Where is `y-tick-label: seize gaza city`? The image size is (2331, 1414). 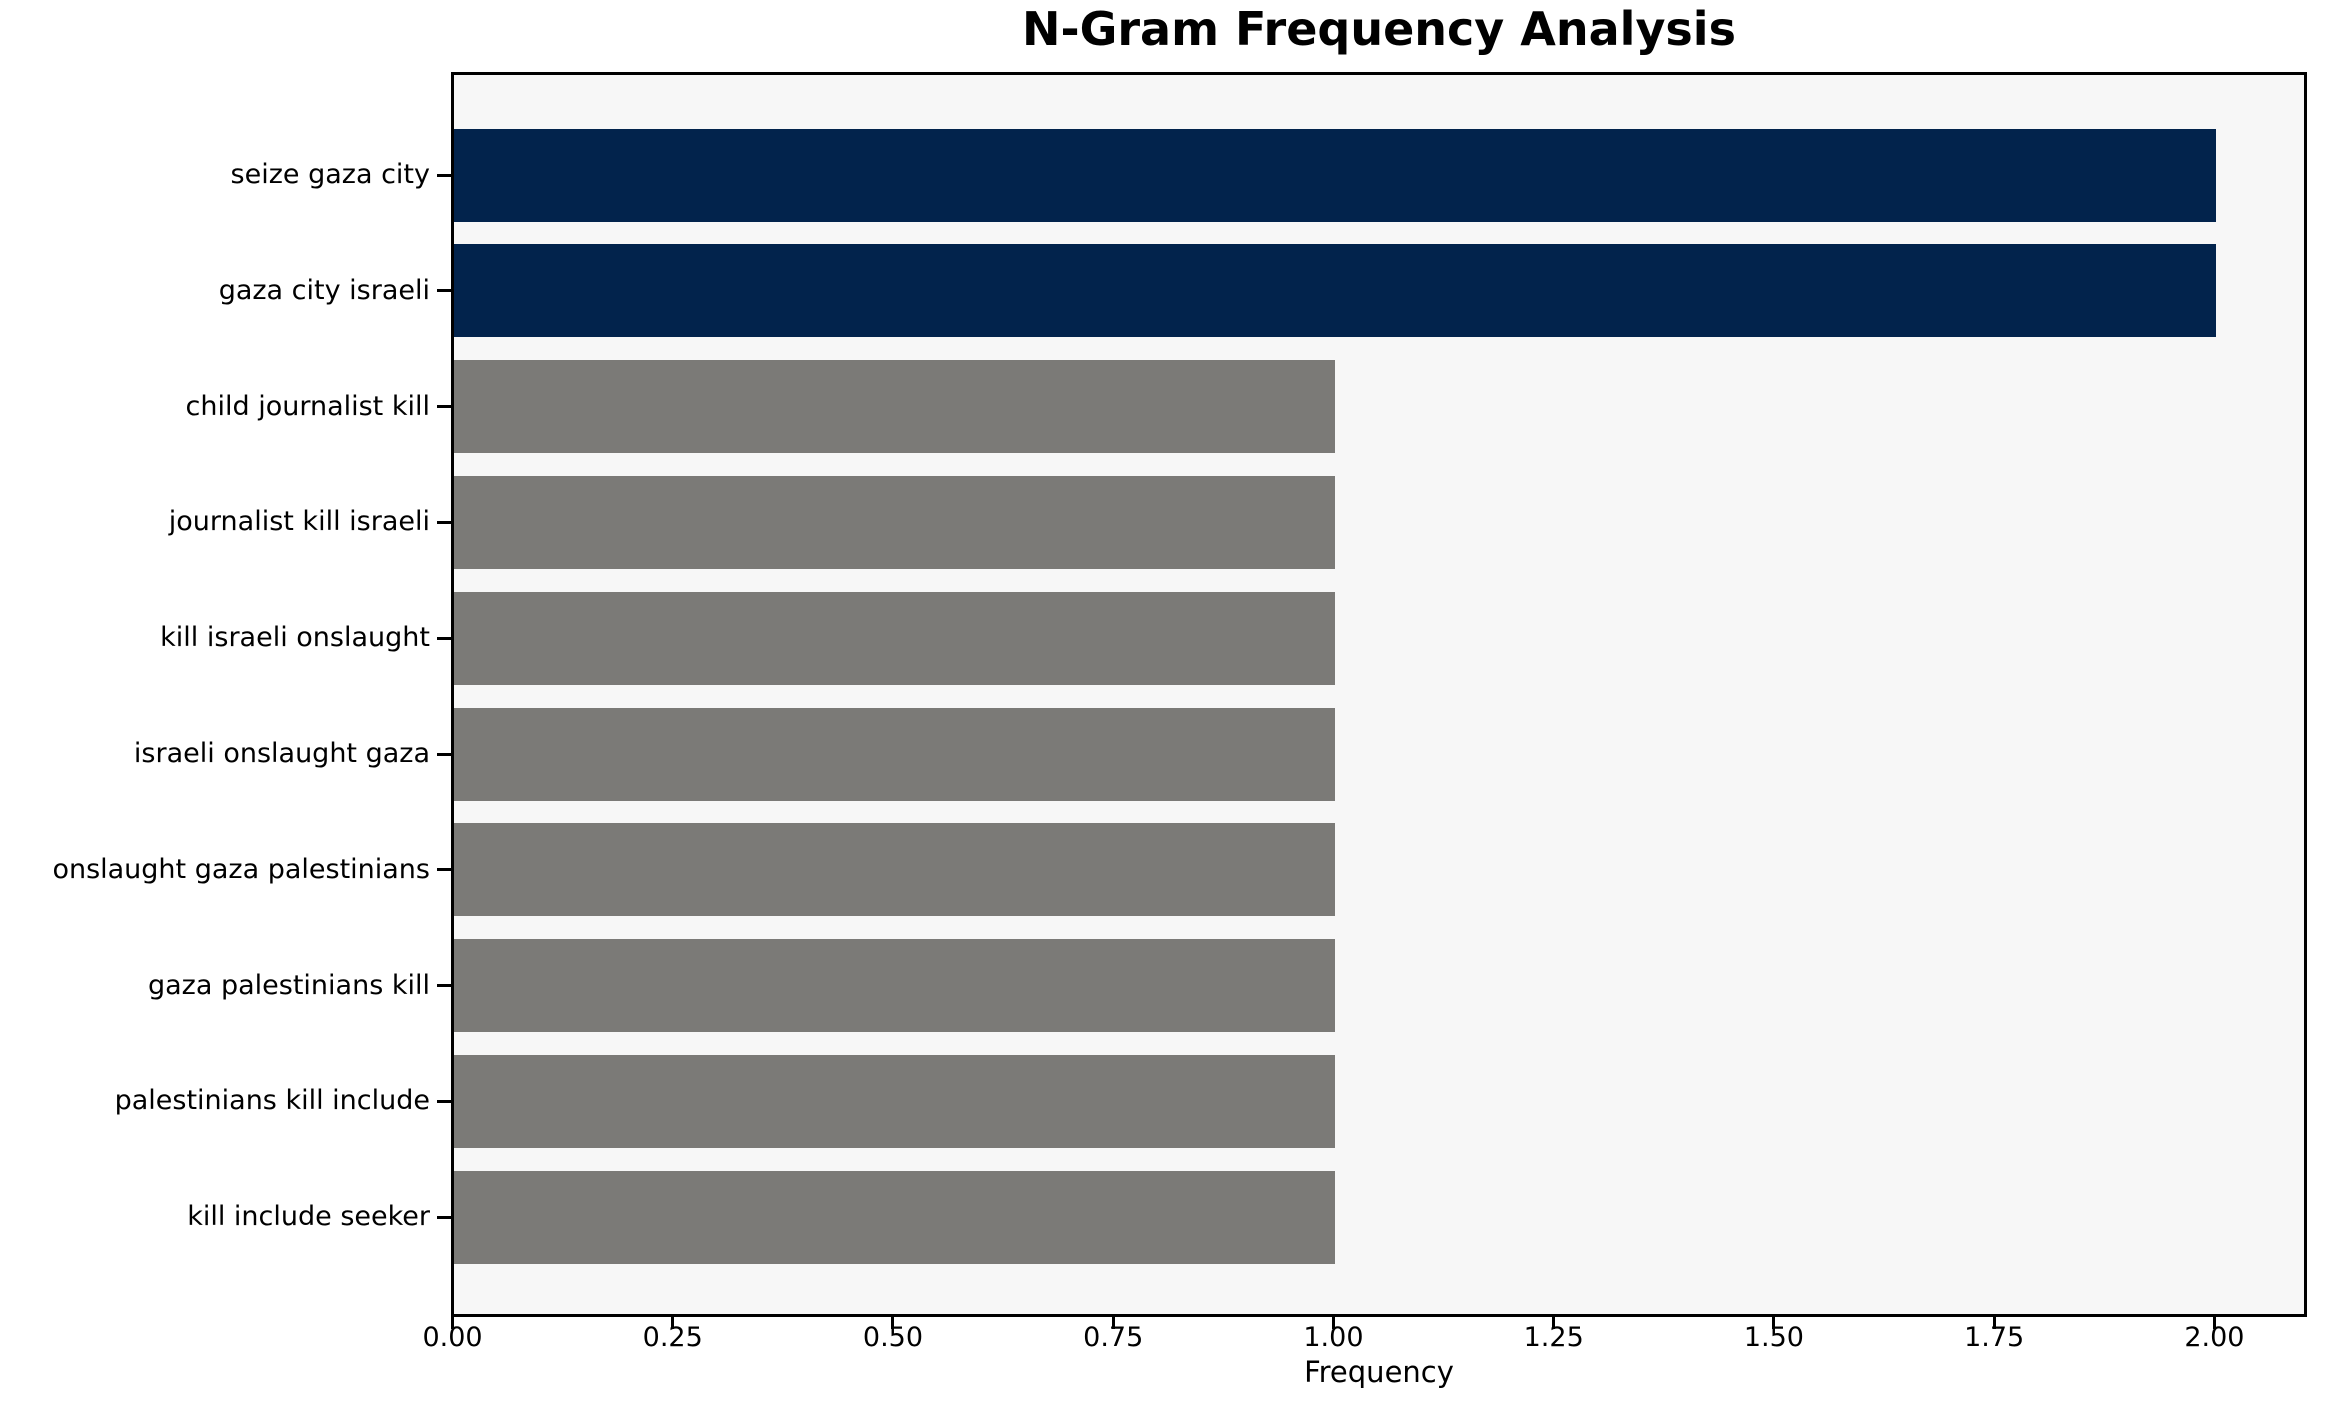 y-tick-label: seize gaza city is located at coordinates (330, 174).